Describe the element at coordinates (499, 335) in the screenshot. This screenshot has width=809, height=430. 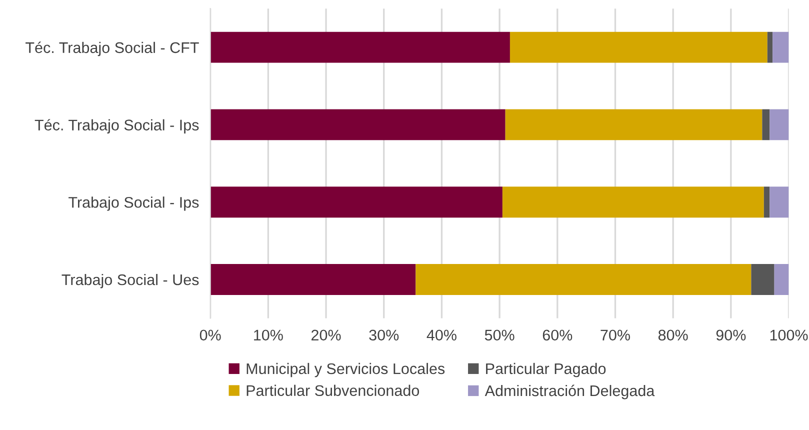
I see `x-tick-label: 50%` at that location.